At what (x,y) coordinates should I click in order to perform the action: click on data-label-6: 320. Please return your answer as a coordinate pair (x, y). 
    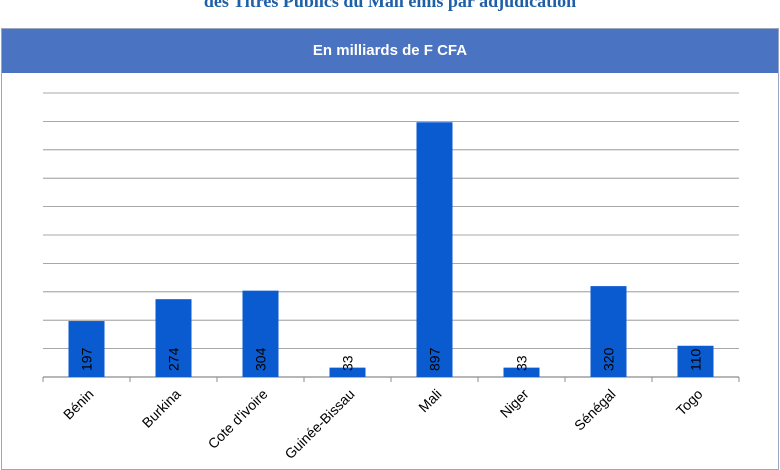
    Looking at the image, I should click on (609, 359).